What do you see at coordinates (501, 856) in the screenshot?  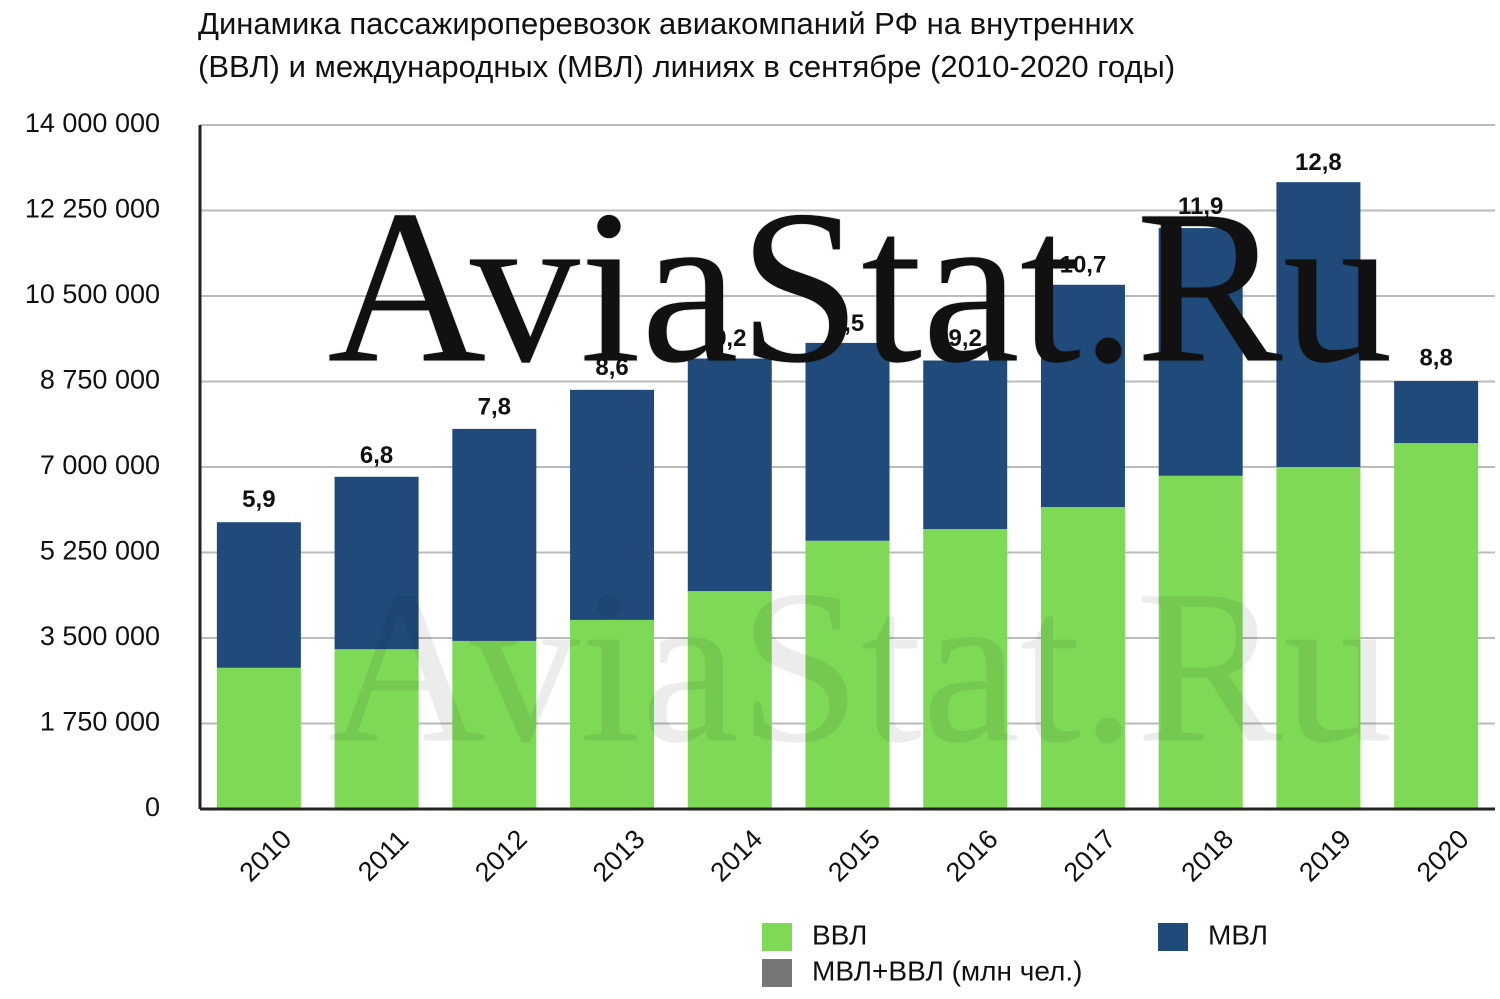 I see `x-tick-label: 2012` at bounding box center [501, 856].